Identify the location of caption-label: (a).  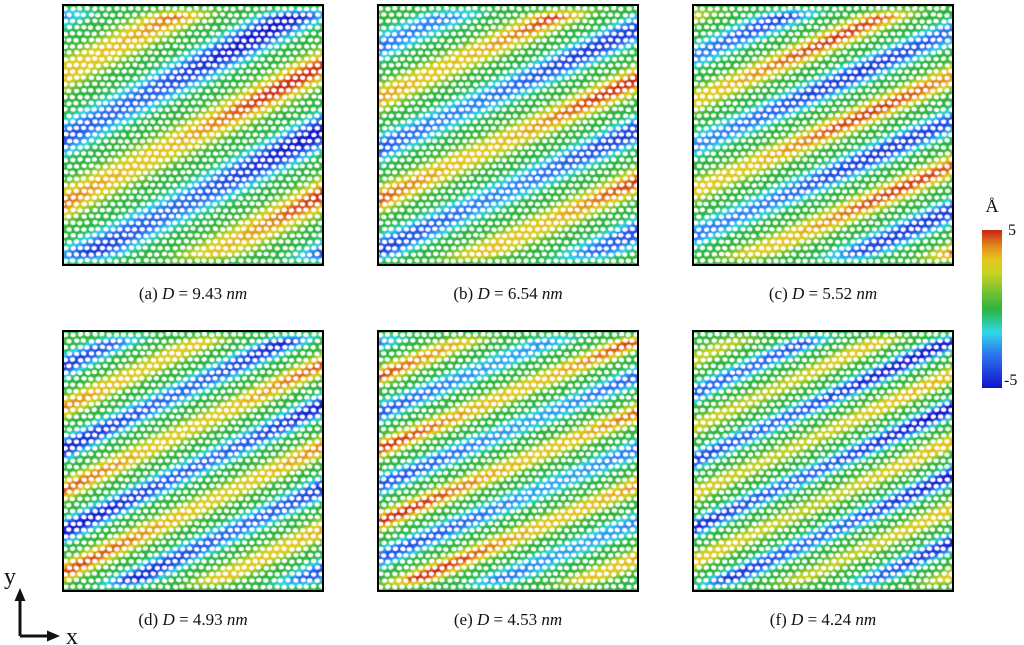
(148, 293).